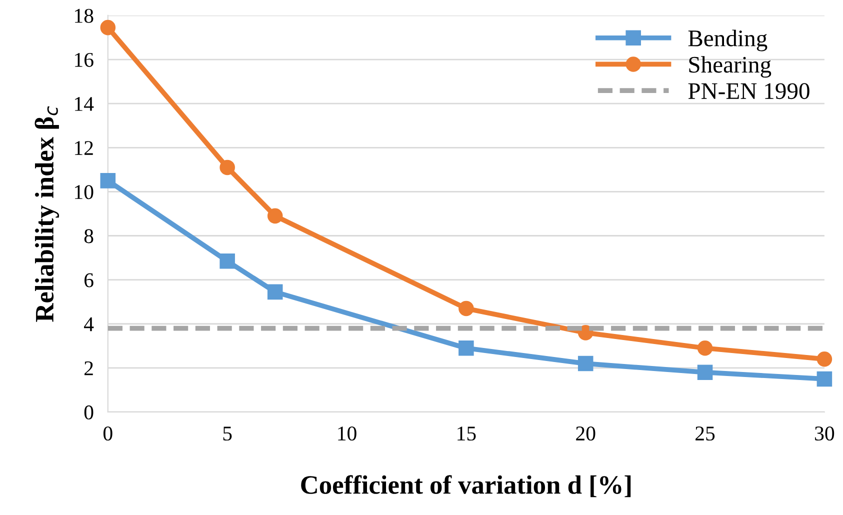 The height and width of the screenshot is (515, 843). What do you see at coordinates (730, 67) in the screenshot?
I see `legend-label: Shearing` at bounding box center [730, 67].